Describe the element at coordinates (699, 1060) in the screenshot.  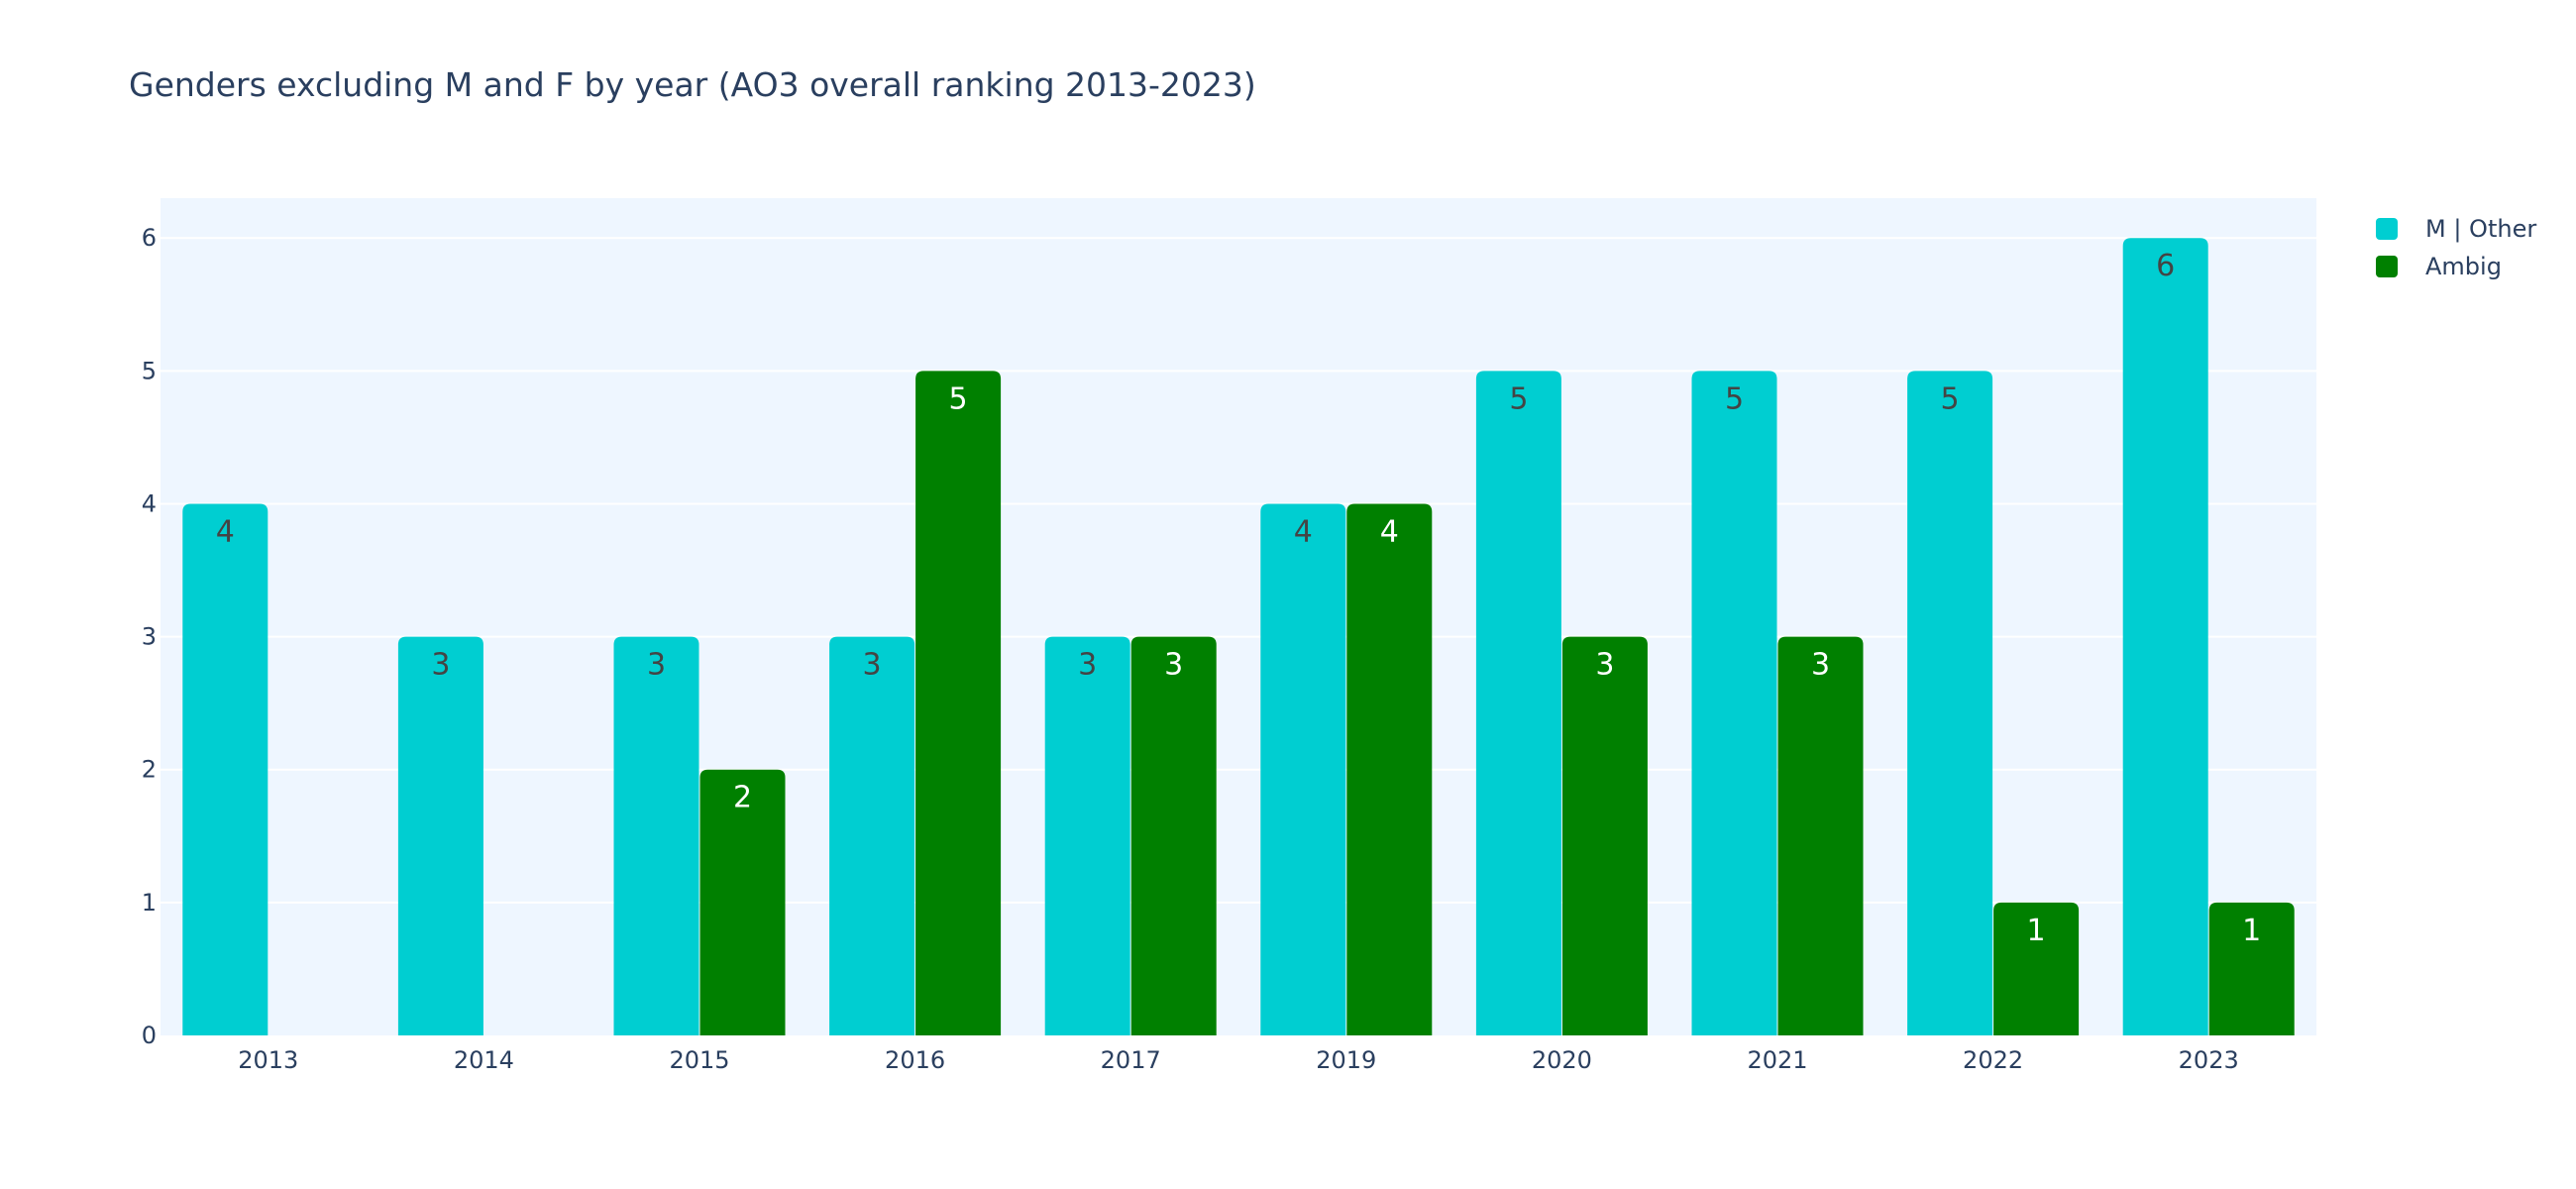
I see `x-tick-label: 2015` at that location.